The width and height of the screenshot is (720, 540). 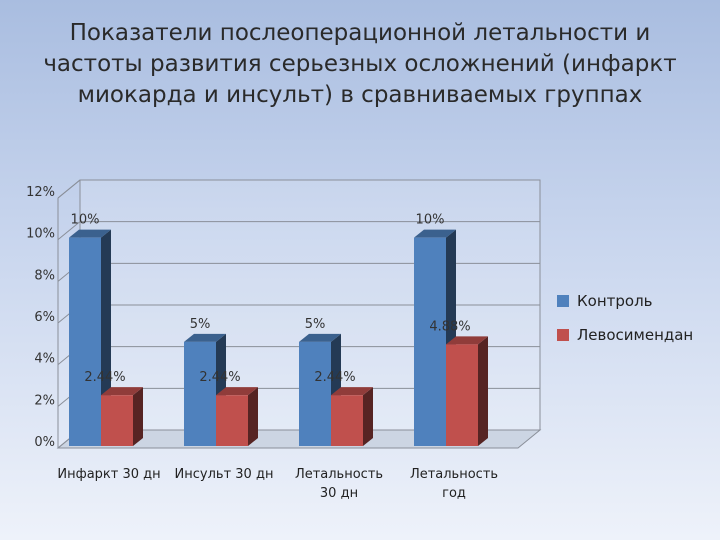 What do you see at coordinates (108, 474) in the screenshot?
I see `x-tick-label: Инфаркт 30 дн` at bounding box center [108, 474].